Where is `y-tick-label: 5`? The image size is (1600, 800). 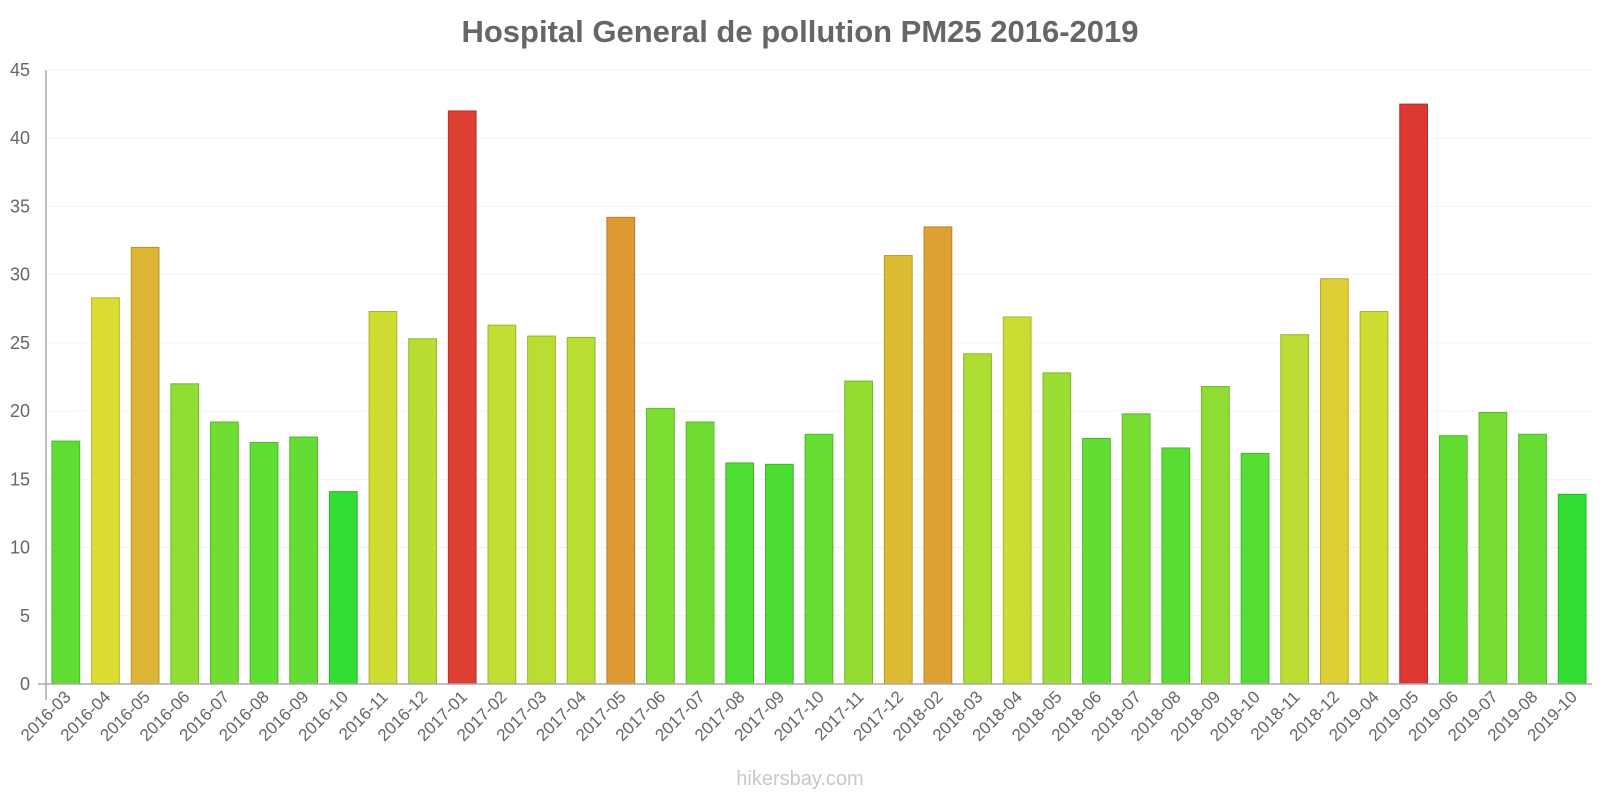
y-tick-label: 5 is located at coordinates (25, 616).